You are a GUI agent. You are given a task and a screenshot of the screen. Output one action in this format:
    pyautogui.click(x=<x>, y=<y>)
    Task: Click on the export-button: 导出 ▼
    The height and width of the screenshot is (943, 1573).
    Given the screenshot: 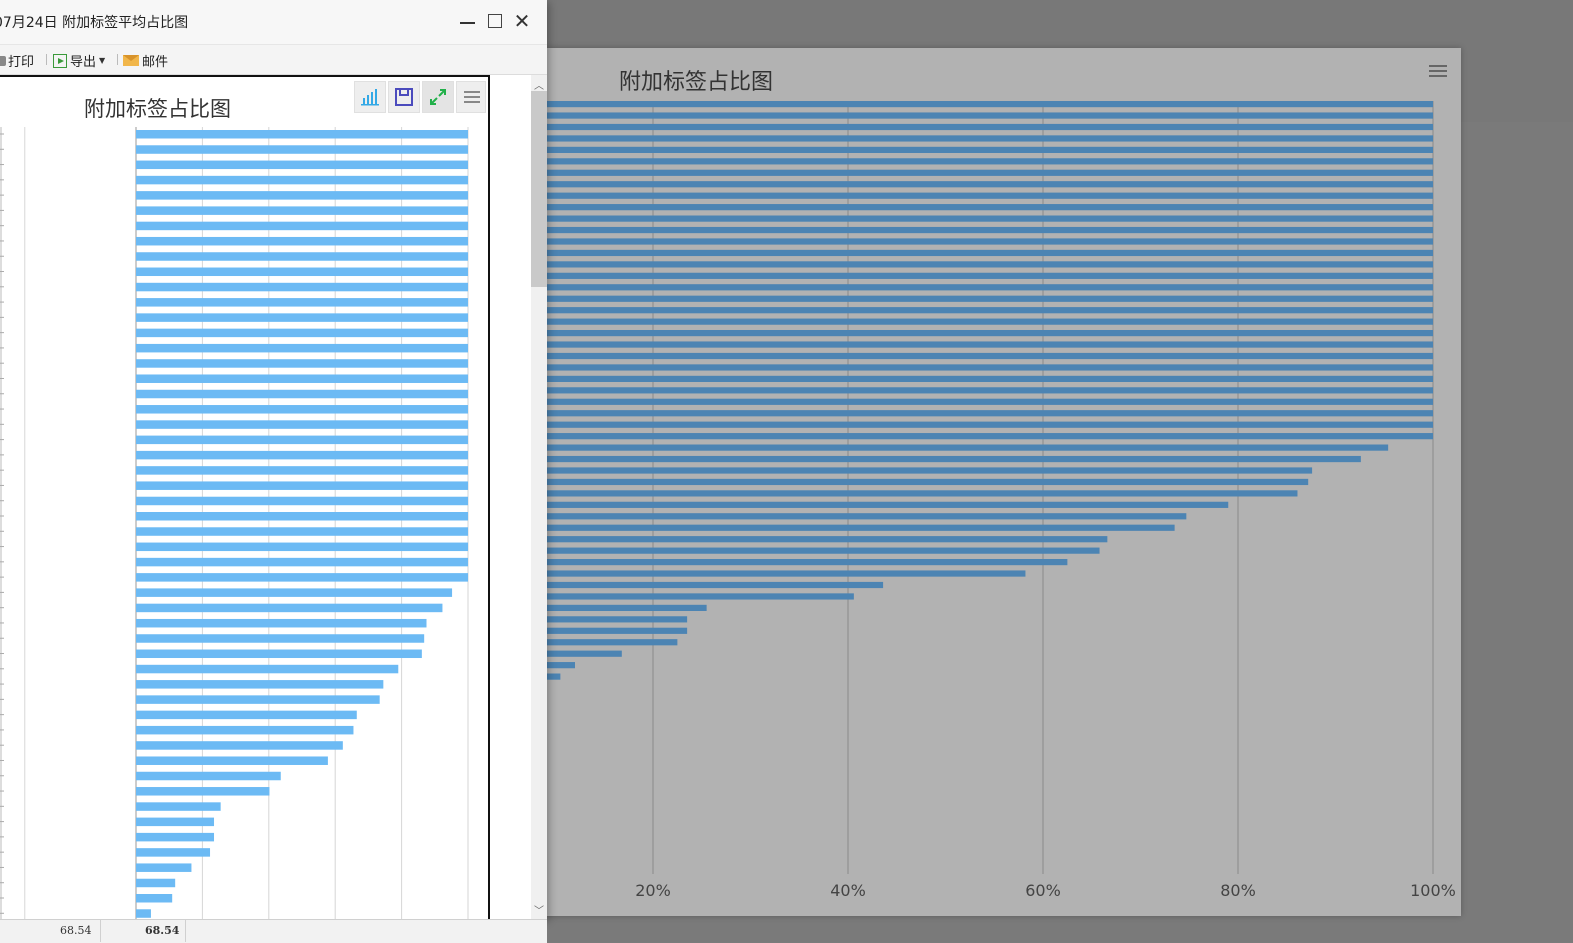 What is the action you would take?
    pyautogui.click(x=79, y=60)
    